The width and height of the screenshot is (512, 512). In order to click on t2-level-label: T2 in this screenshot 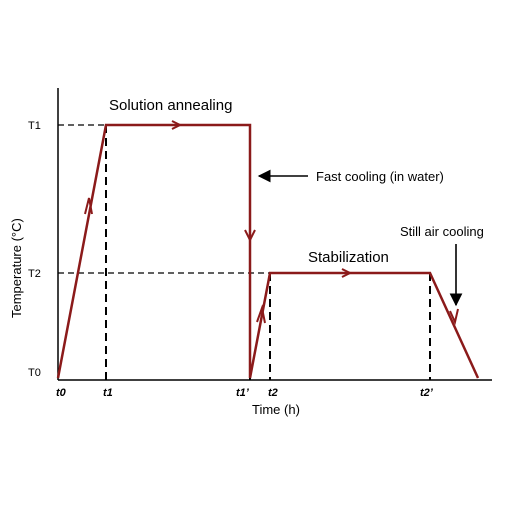, I will do `click(34, 274)`.